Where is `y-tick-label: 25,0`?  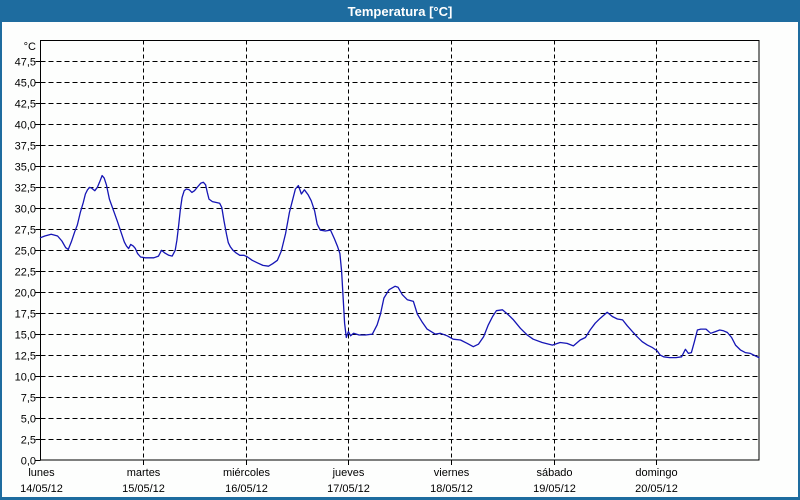 y-tick-label: 25,0 is located at coordinates (25, 252).